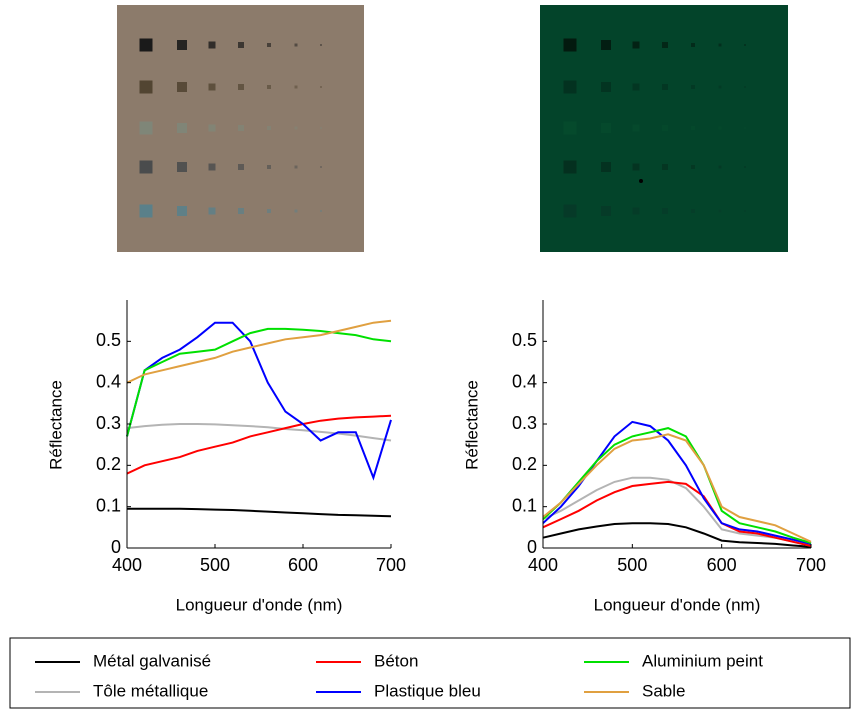 The image size is (861, 716). What do you see at coordinates (108, 381) in the screenshot?
I see `y-tick-label: 0.4` at bounding box center [108, 381].